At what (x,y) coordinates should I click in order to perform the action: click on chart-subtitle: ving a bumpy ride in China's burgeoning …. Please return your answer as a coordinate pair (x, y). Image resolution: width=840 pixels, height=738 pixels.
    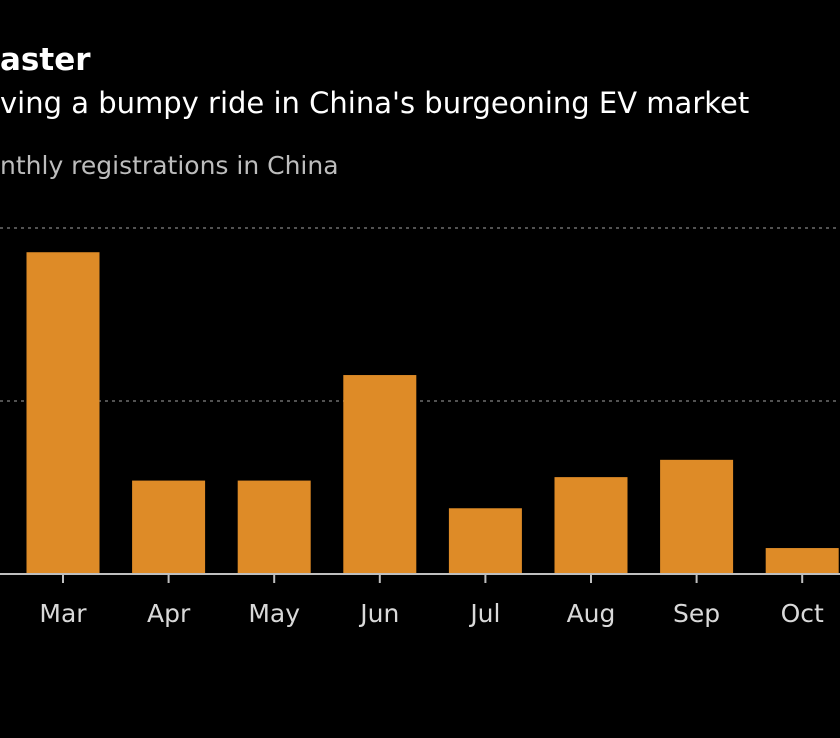
    Looking at the image, I should click on (375, 103).